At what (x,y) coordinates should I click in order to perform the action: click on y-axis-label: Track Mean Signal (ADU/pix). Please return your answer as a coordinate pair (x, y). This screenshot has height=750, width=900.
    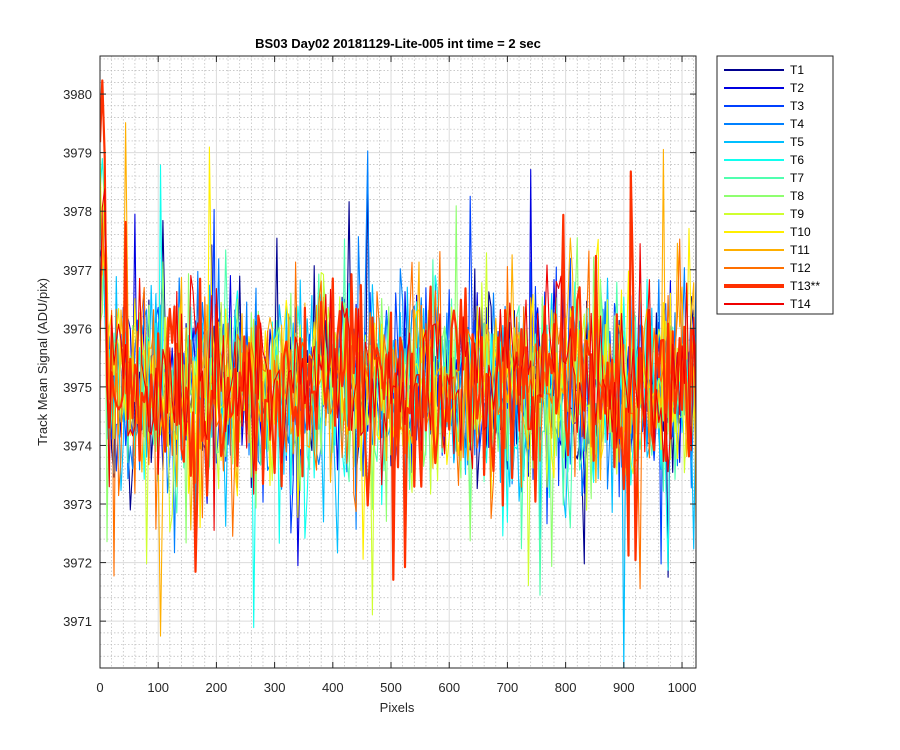
    Looking at the image, I should click on (42, 362).